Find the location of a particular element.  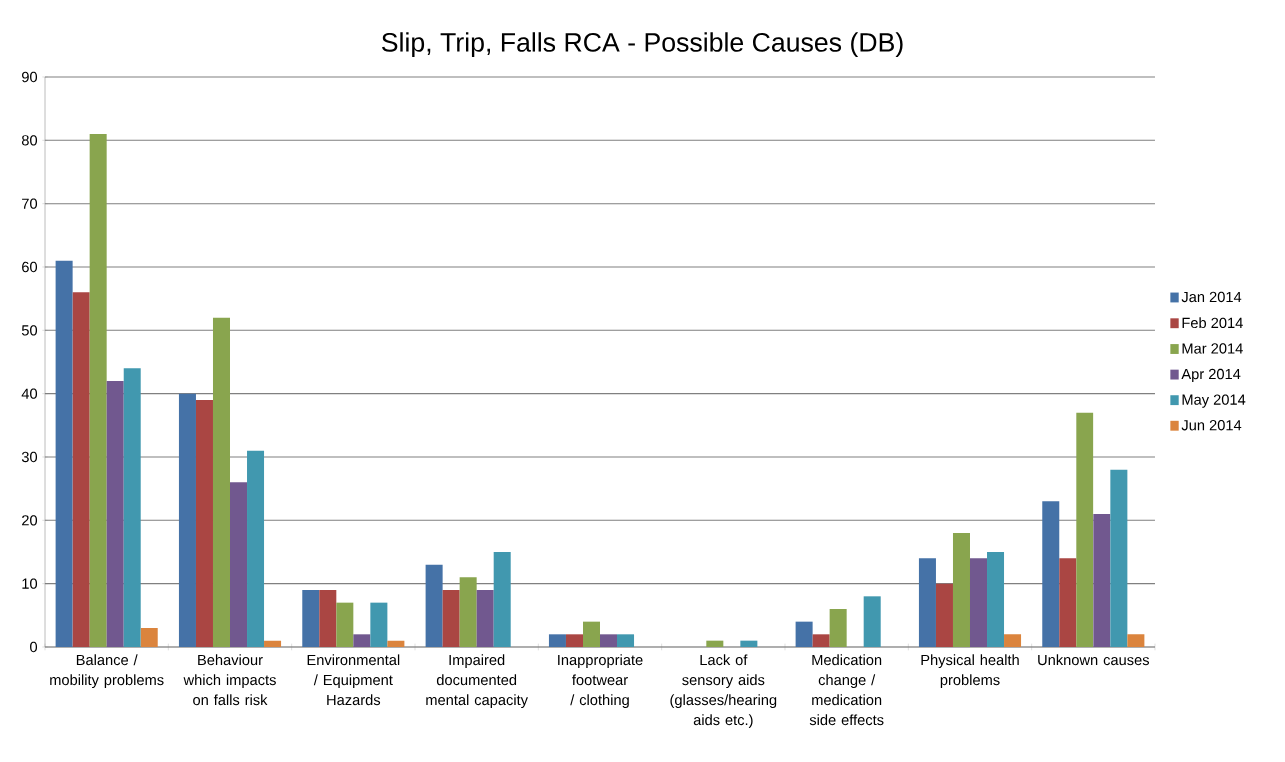

y-tick-label: 30 is located at coordinates (29, 457).